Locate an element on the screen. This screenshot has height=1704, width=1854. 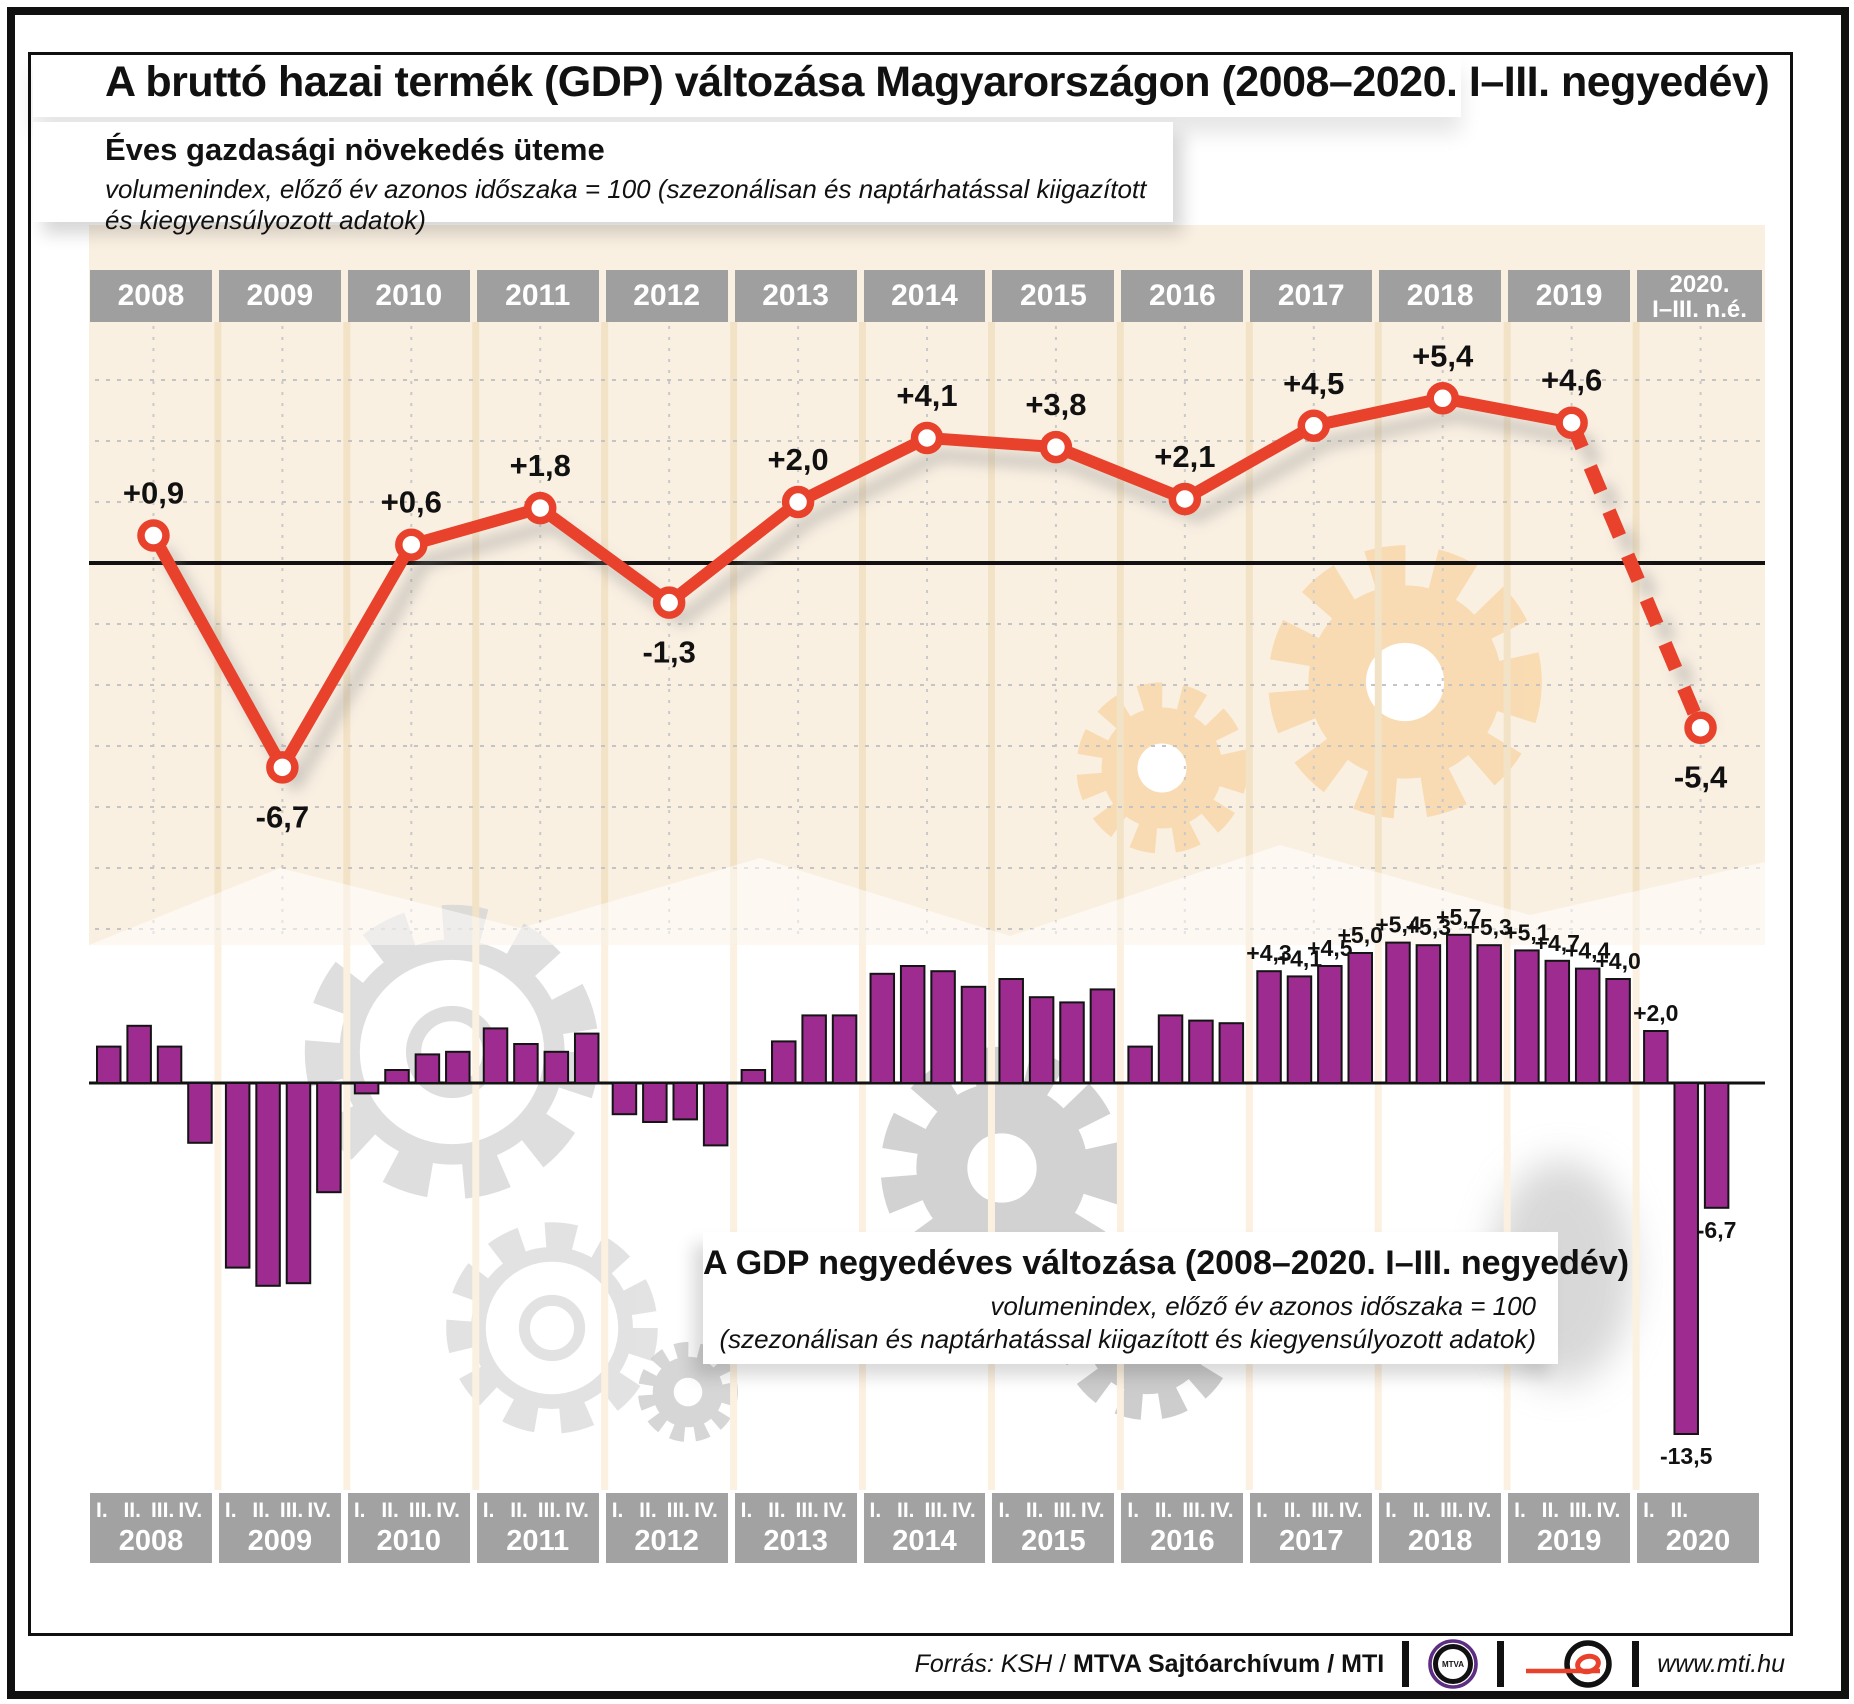
bar-2009-q2 is located at coordinates (268, 1184).